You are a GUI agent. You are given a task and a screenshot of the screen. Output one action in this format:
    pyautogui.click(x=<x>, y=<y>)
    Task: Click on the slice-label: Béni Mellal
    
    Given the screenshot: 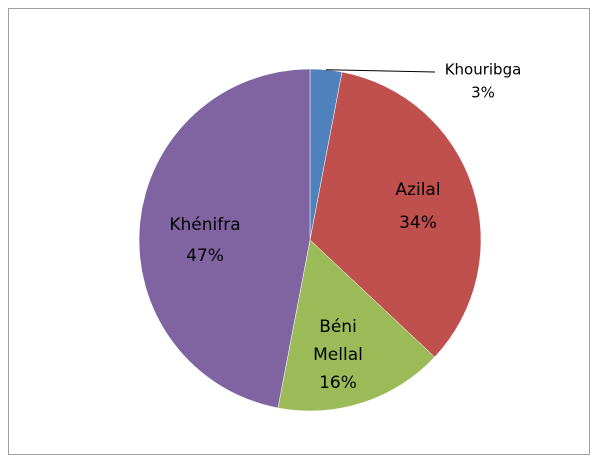 What is the action you would take?
    pyautogui.click(x=338, y=341)
    